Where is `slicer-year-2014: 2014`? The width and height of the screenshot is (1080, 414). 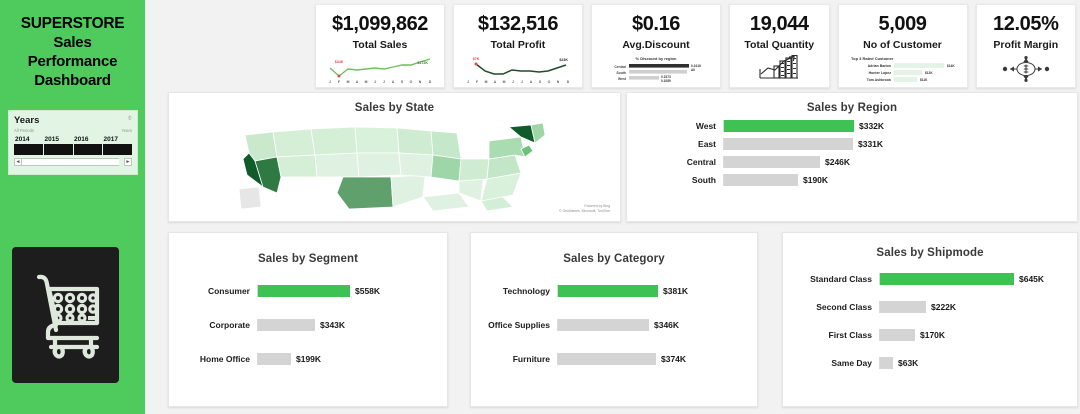
slicer-year-2014: 2014 is located at coordinates (22, 139).